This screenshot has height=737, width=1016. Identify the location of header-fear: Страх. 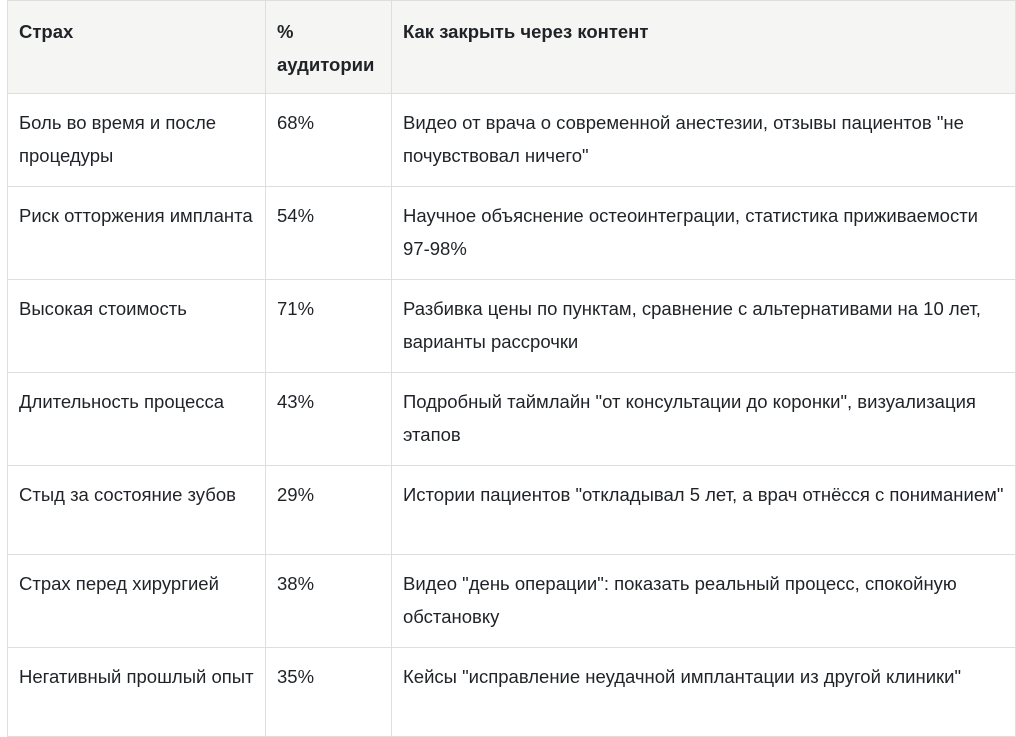
(136, 47).